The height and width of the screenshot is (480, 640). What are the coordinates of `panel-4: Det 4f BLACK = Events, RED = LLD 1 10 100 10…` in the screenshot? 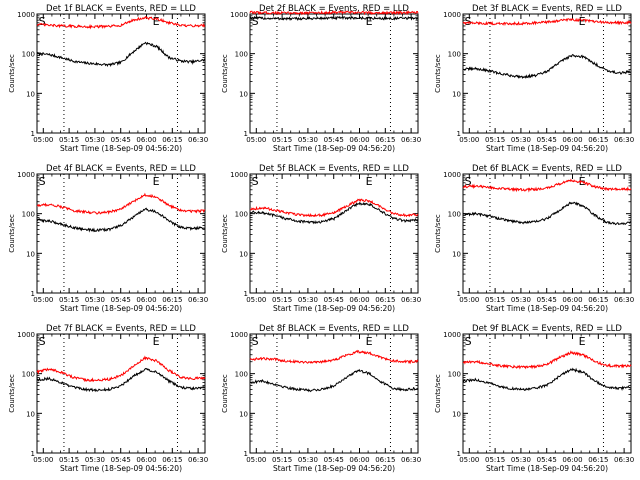 It's located at (108, 238).